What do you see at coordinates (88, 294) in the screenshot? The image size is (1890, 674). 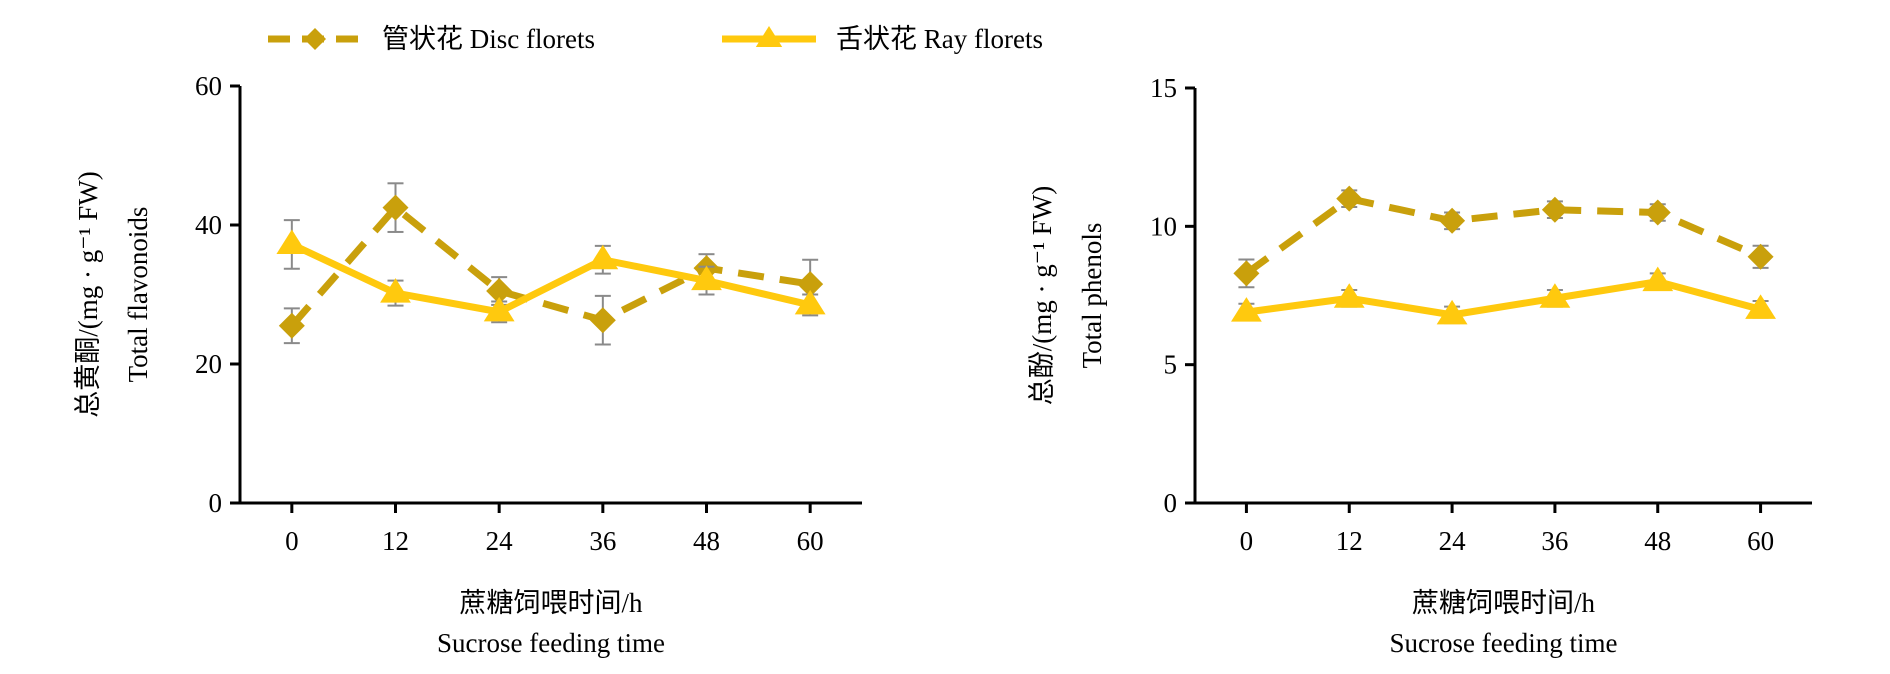 I see `y-axis-label-cn: 总黄酮/(mg · g⁻¹ FW)` at bounding box center [88, 294].